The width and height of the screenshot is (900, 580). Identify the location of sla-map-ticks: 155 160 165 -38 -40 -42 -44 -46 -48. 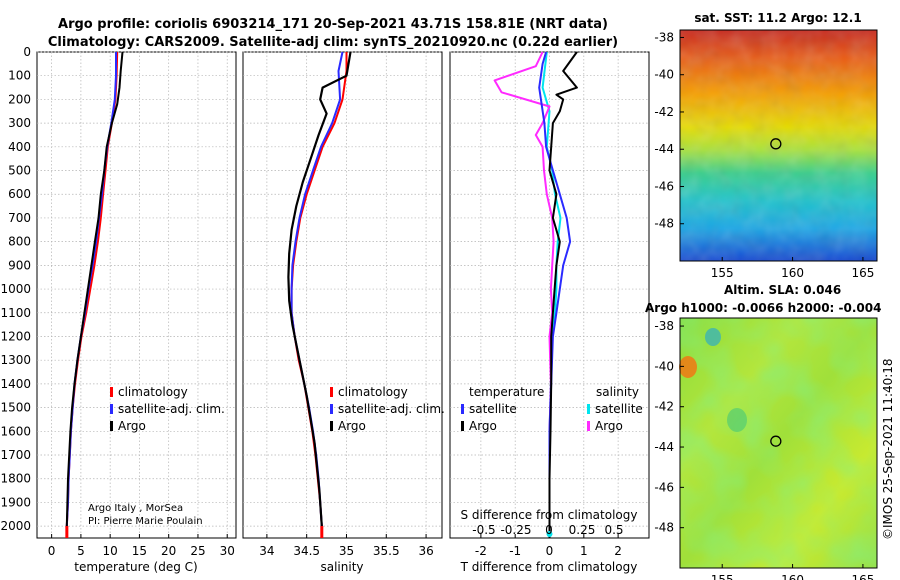
(764, 449).